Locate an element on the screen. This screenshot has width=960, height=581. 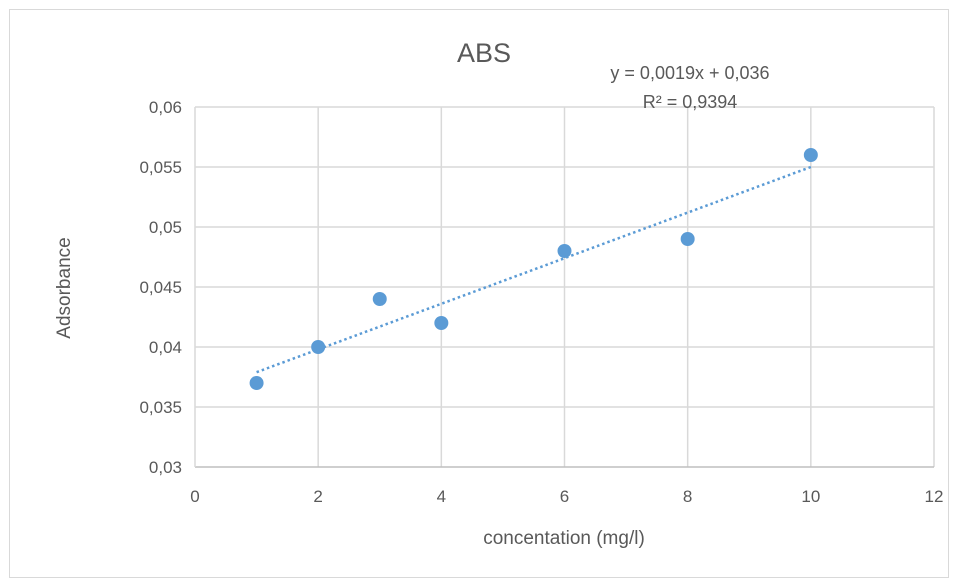
x-axis-title: concentation (mg/l) is located at coordinates (564, 538).